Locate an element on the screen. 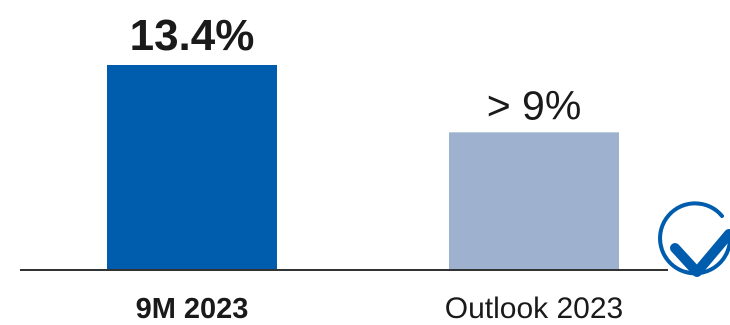 This screenshot has height=325, width=730. value-label-0: 13.4% is located at coordinates (192, 35).